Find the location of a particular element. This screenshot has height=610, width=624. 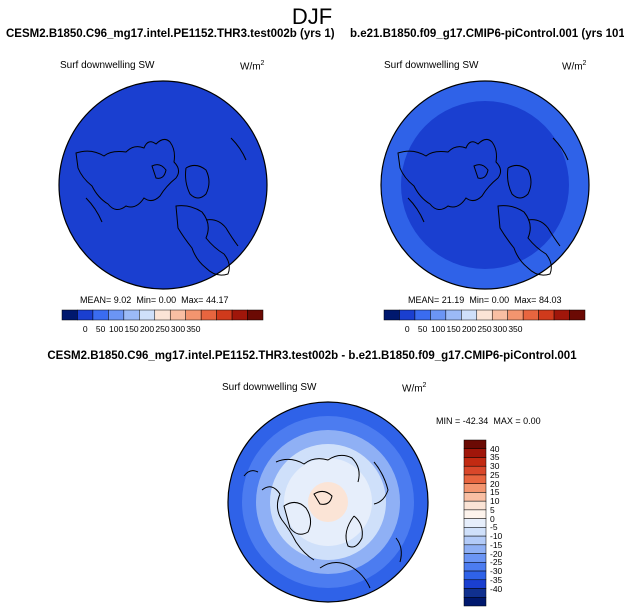

right-max: 84.03 is located at coordinates (550, 300).